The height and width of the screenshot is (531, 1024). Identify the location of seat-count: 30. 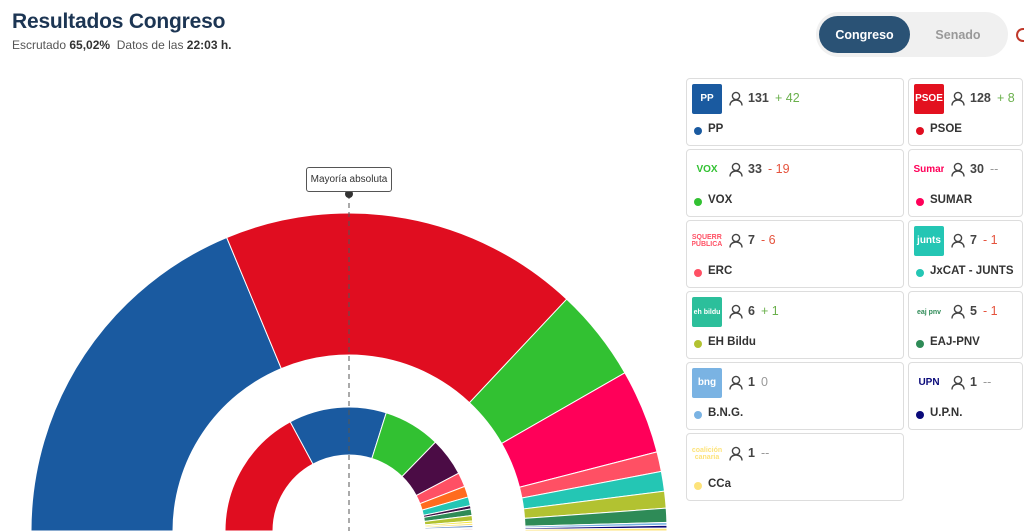
(977, 169).